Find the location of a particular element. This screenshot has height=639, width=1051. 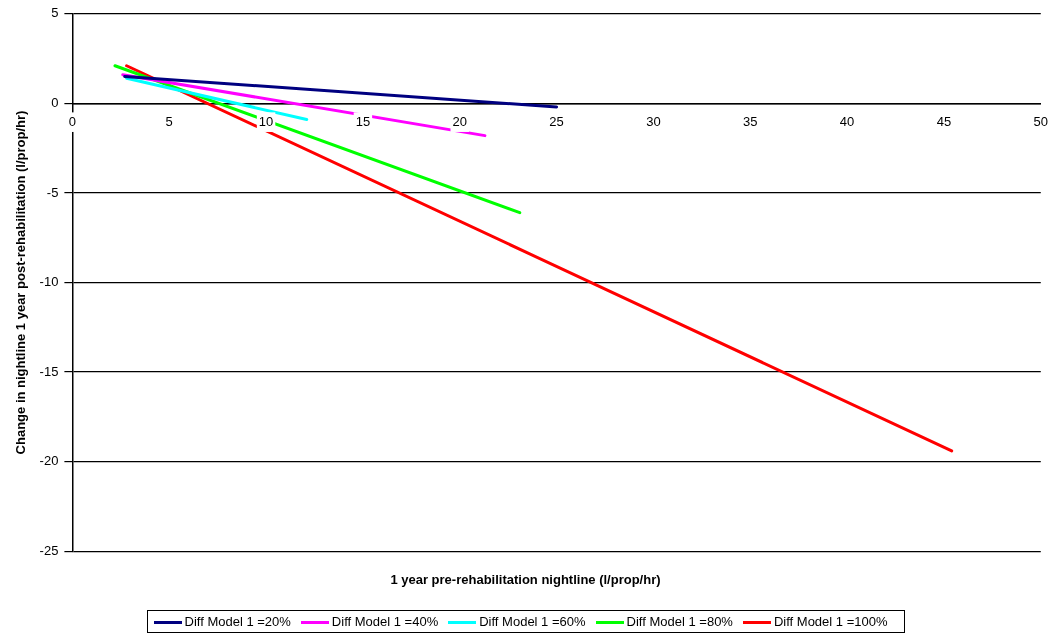

legend-label: Diff Model 1 =60% is located at coordinates (532, 621).